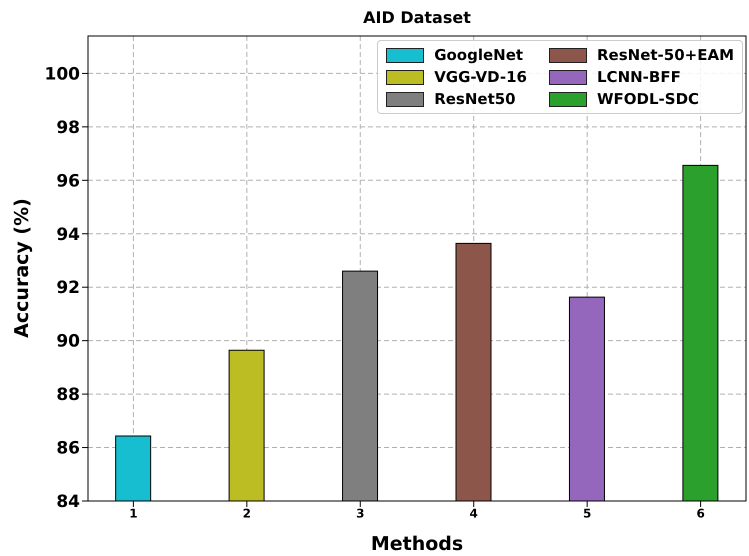 The image size is (749, 556). What do you see at coordinates (68, 502) in the screenshot?
I see `y-tick-label: 84` at bounding box center [68, 502].